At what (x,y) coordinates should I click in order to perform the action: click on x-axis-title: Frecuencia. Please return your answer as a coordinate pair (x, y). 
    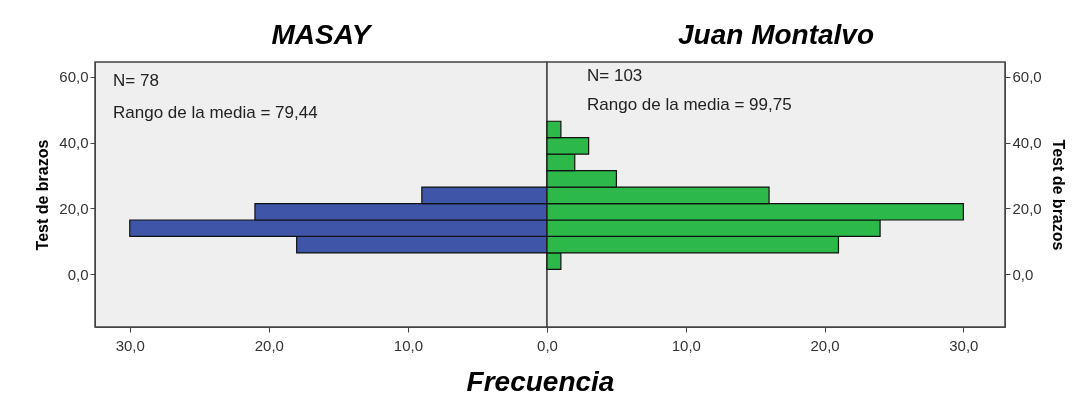
    Looking at the image, I should click on (540, 382).